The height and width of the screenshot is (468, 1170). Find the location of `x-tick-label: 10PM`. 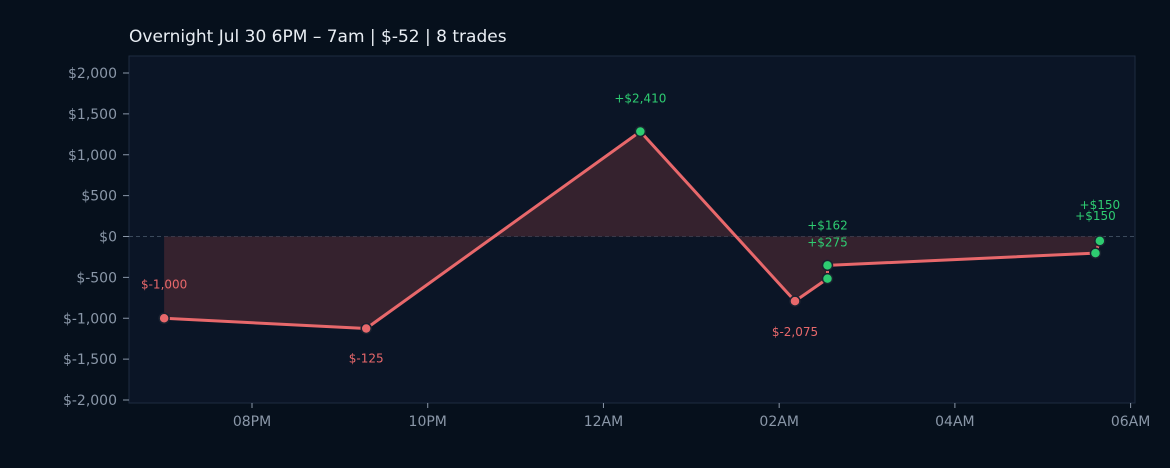

x-tick-label: 10PM is located at coordinates (428, 422).